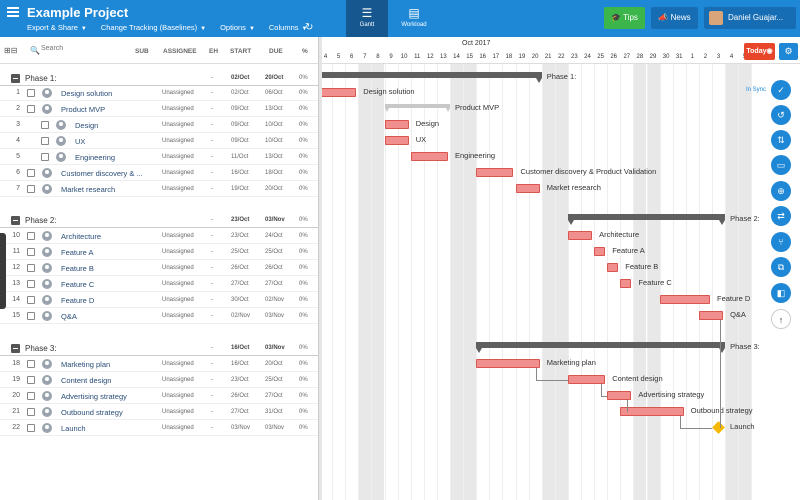  I want to click on task-due: 25/Oct, so click(274, 252).